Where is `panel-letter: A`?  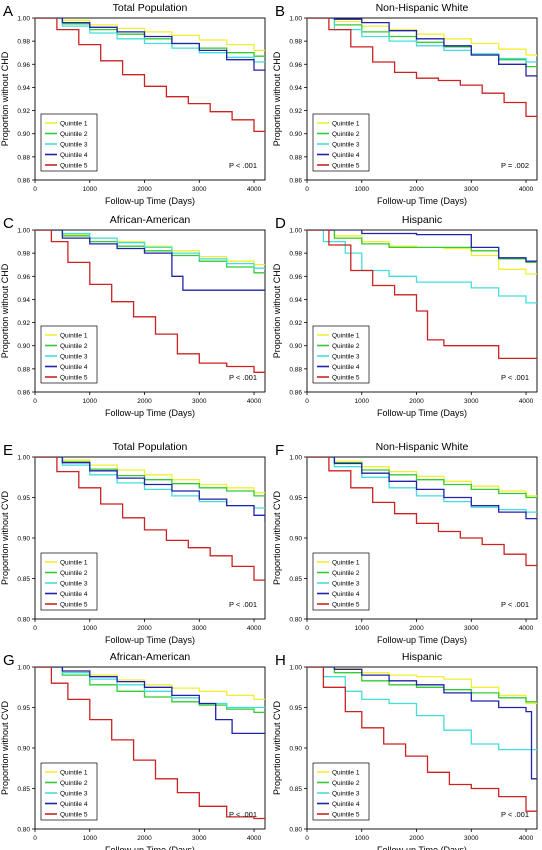 panel-letter: A is located at coordinates (8, 11).